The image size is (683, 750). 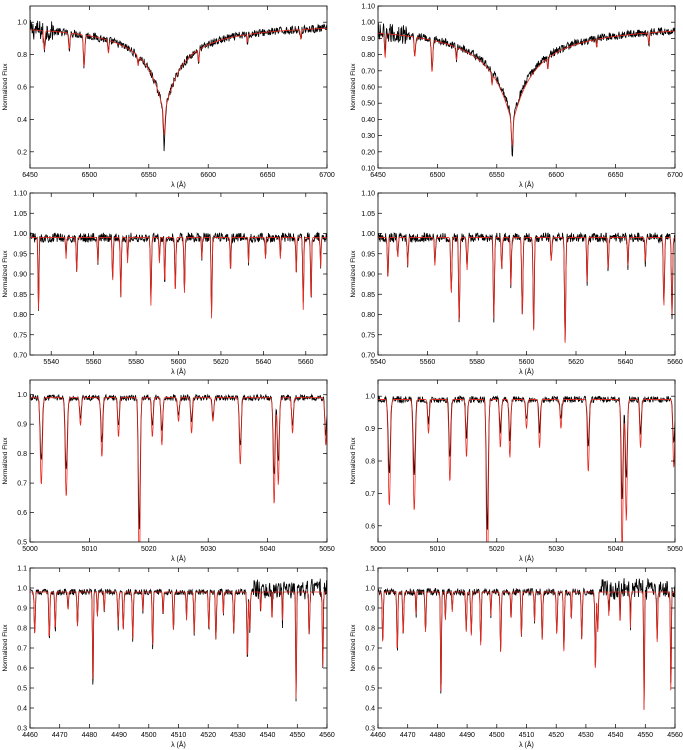 I want to click on y-tick-label: 0.4, so click(x=22, y=120).